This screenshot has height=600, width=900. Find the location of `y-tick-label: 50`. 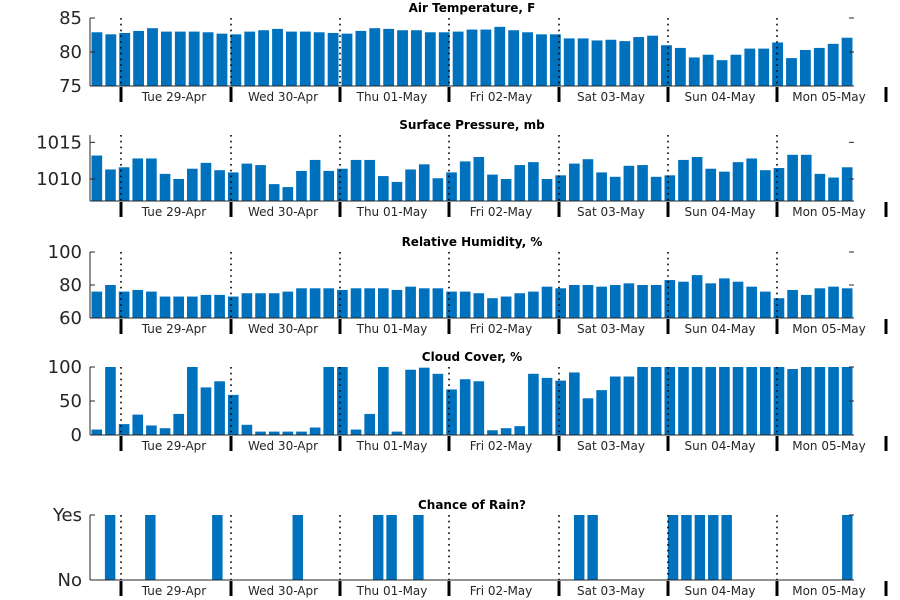

y-tick-label: 50 is located at coordinates (70, 401).